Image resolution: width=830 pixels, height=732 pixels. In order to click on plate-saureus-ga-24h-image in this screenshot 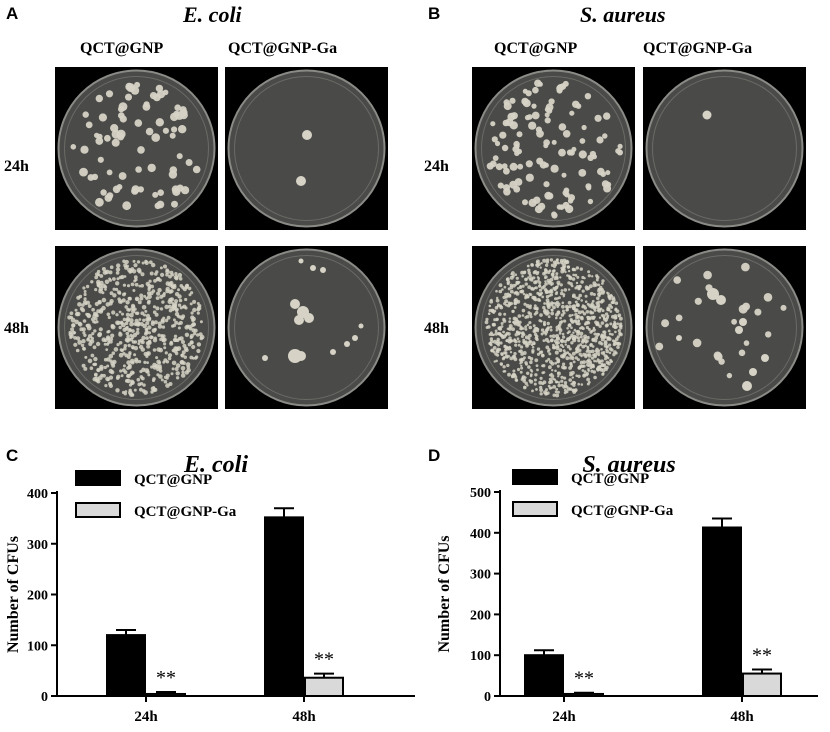, I will do `click(724, 148)`.